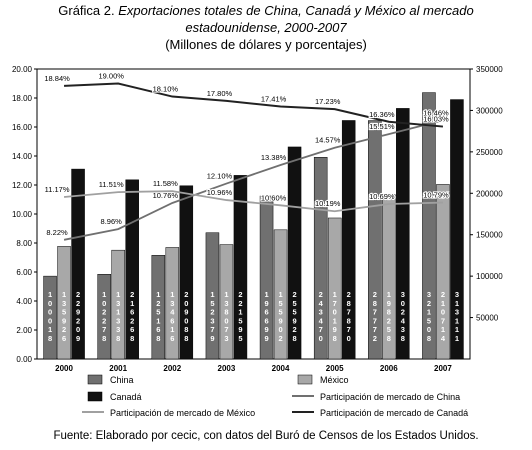 This screenshot has height=450, width=532. I want to click on right-axis-tick-label: 100000, so click(489, 276).